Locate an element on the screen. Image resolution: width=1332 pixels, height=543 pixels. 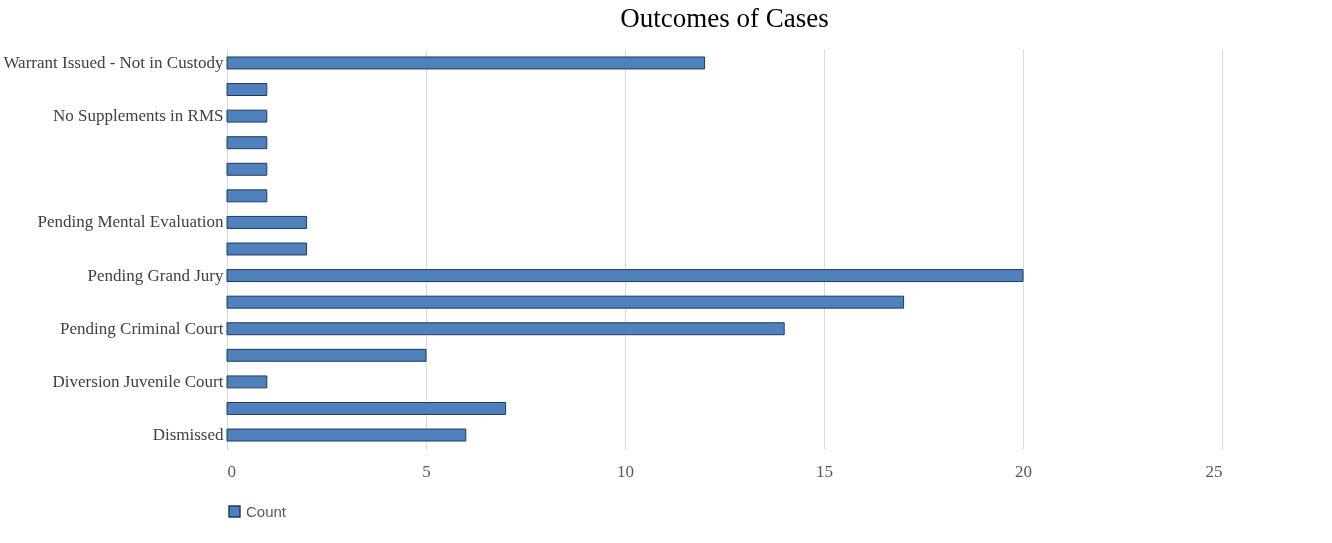
x-tick-label: 0 is located at coordinates (231, 471).